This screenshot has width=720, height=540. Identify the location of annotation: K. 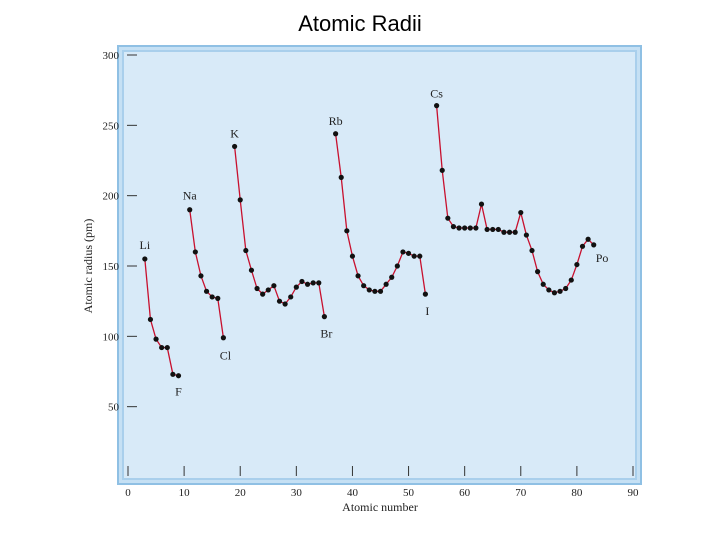
(234, 133).